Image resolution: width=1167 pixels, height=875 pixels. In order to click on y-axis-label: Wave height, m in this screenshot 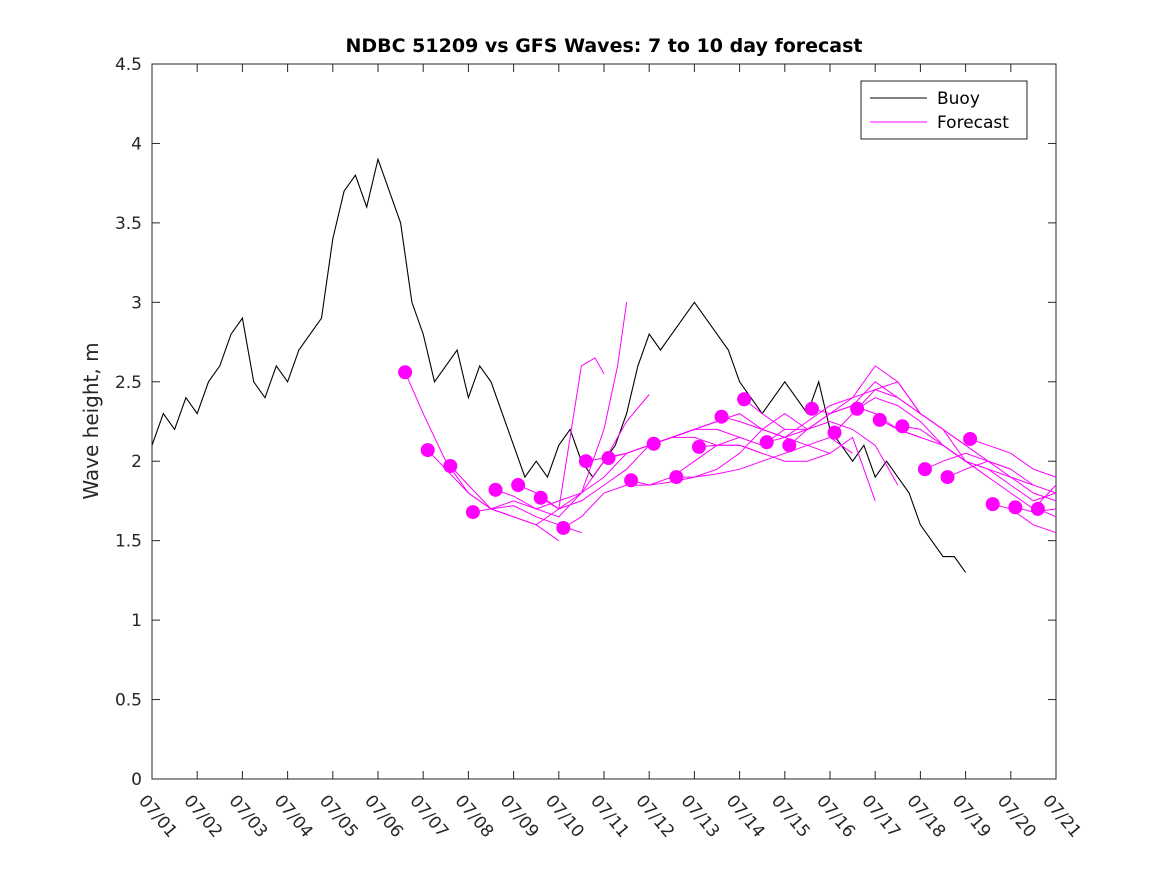, I will do `click(91, 420)`.